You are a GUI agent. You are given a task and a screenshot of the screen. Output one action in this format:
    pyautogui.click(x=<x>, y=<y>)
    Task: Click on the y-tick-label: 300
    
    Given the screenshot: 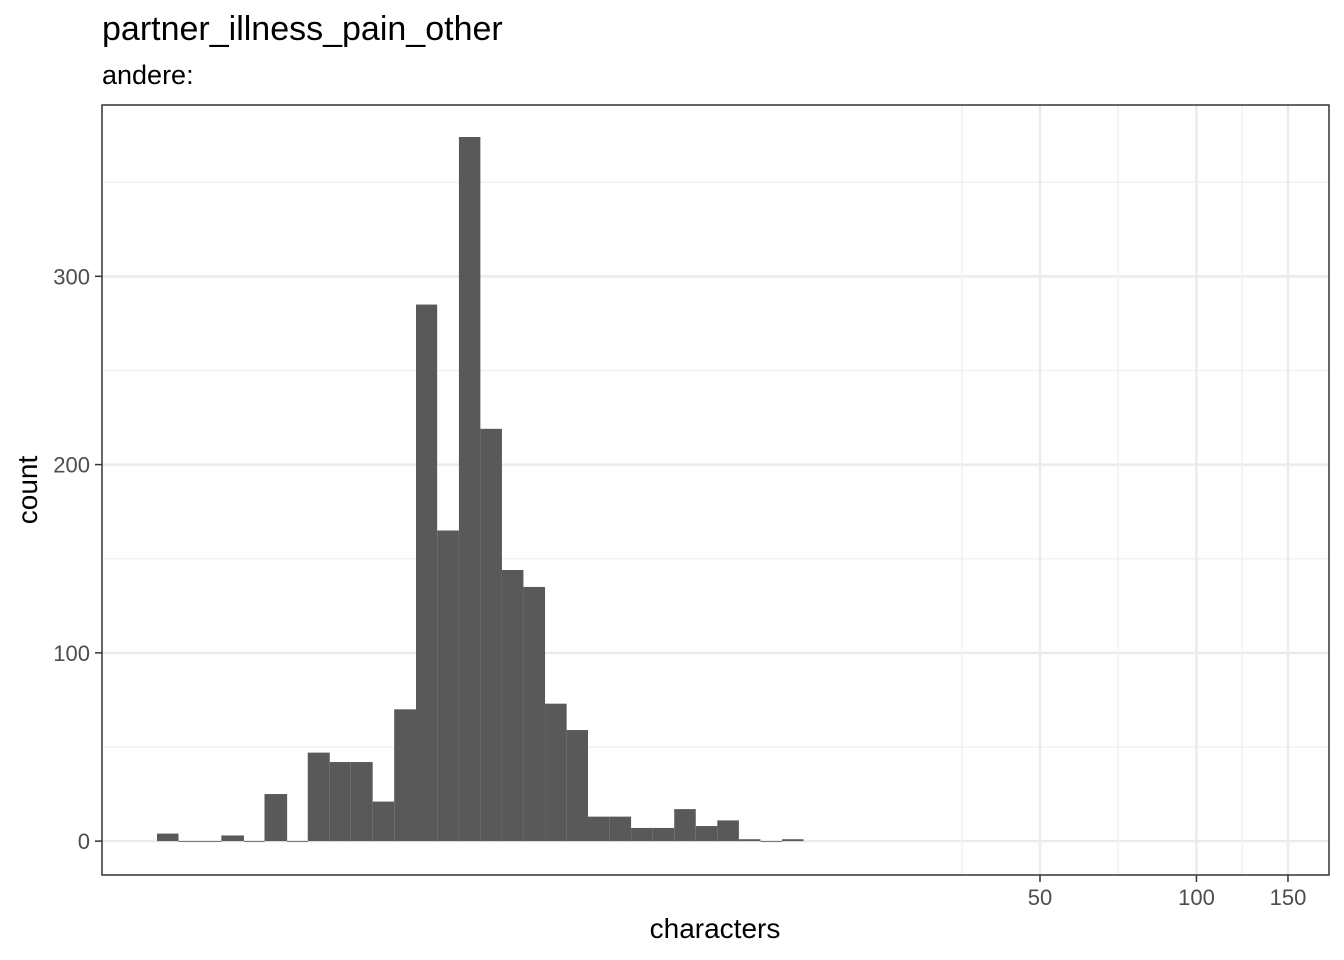 What is the action you would take?
    pyautogui.click(x=71, y=276)
    